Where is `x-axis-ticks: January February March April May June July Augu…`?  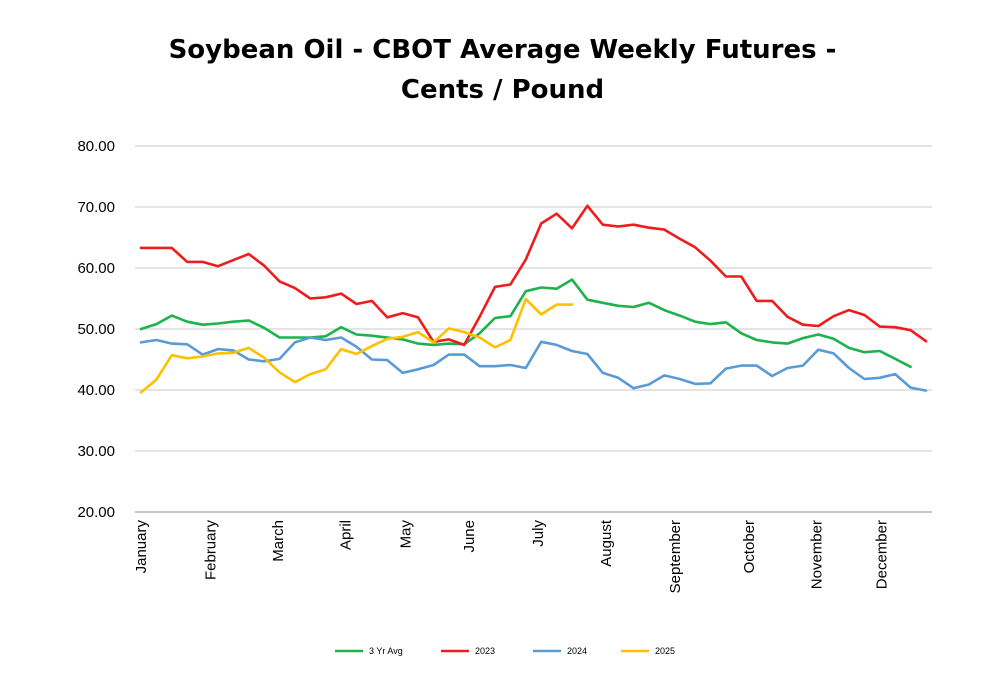
x-axis-ticks: January February March April May June July Augu… is located at coordinates (511, 556).